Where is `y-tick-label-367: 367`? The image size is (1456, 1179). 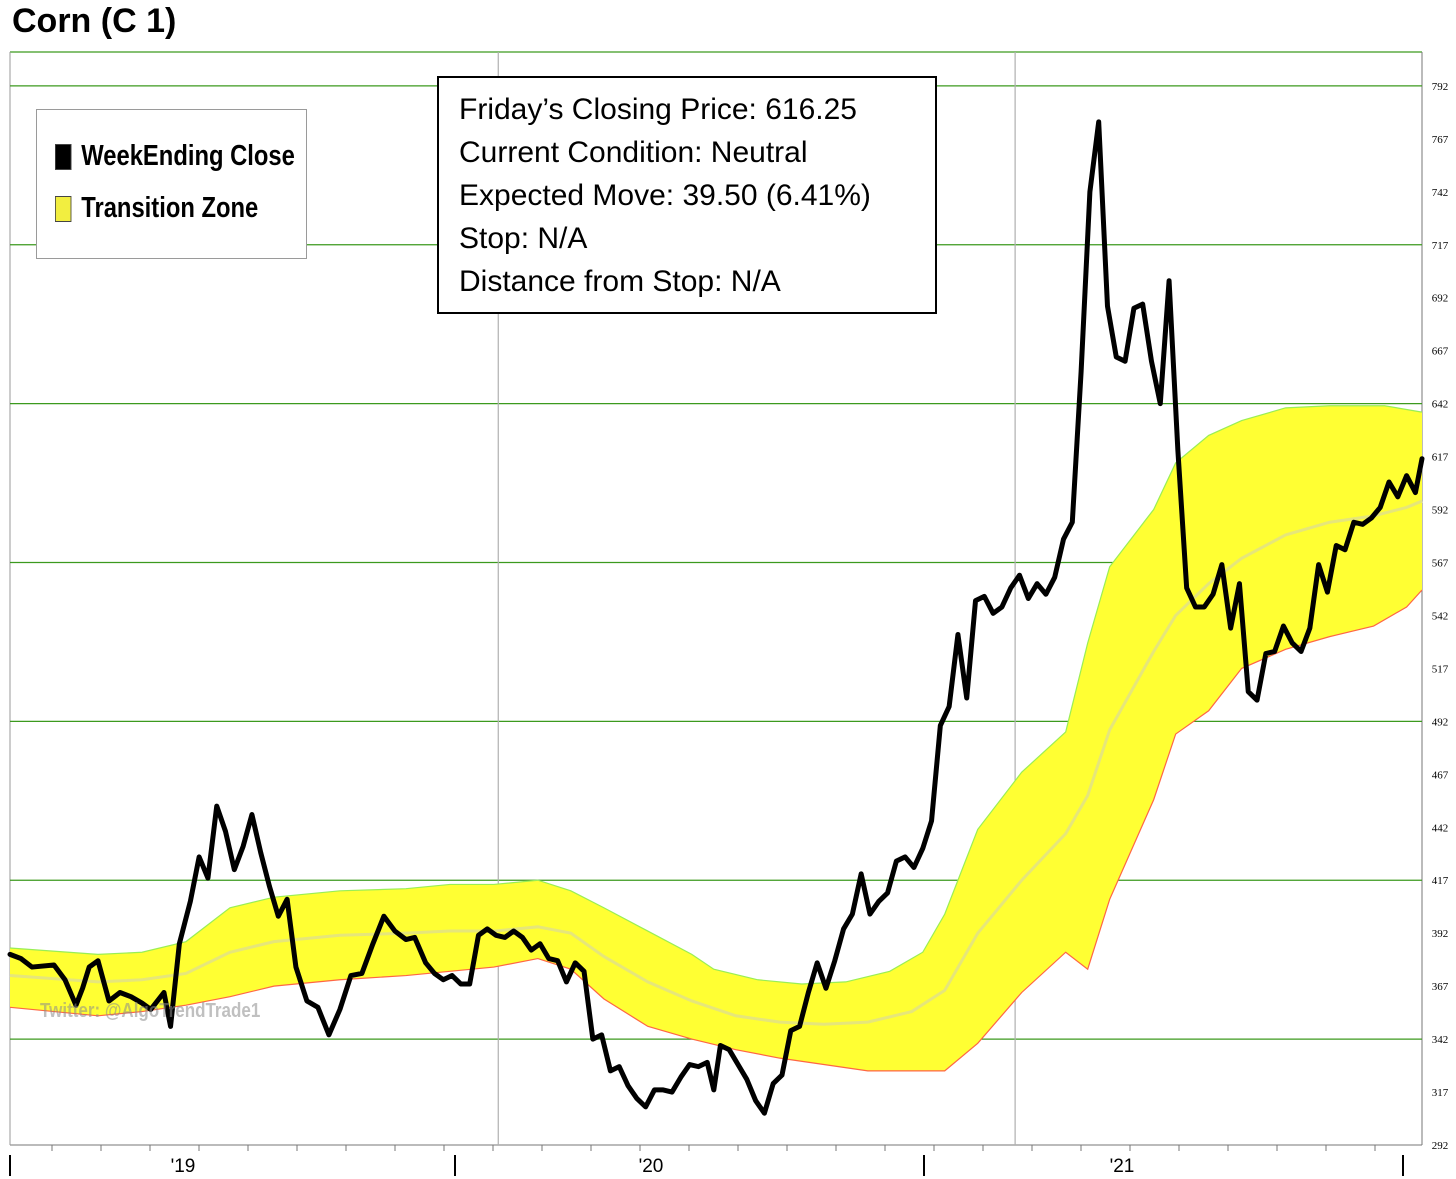
y-tick-label-367: 367 is located at coordinates (1440, 987).